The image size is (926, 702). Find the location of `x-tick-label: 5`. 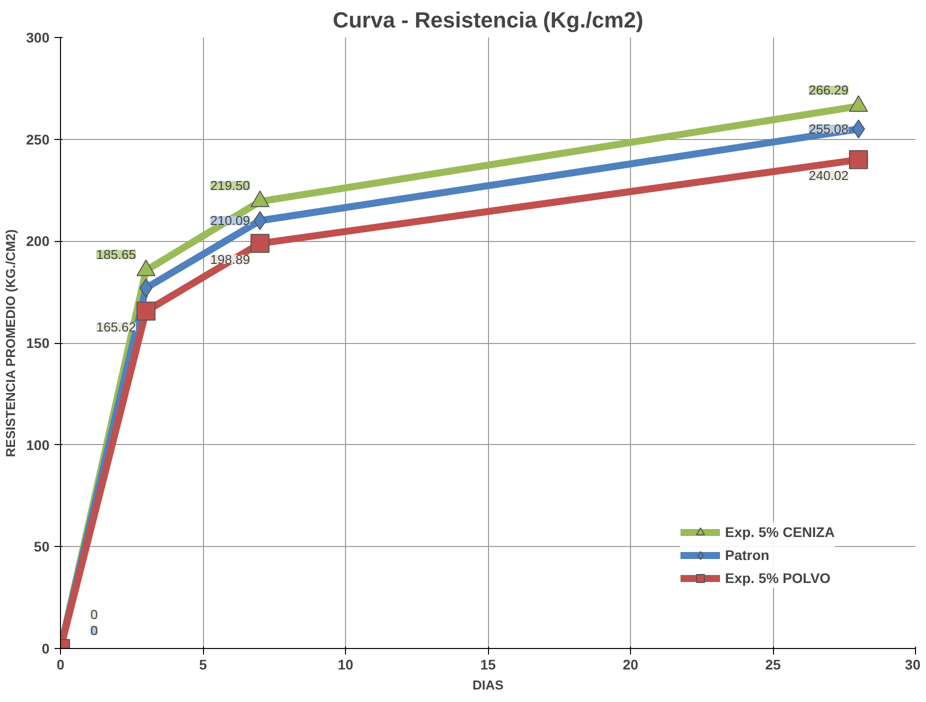

x-tick-label: 5 is located at coordinates (203, 664).